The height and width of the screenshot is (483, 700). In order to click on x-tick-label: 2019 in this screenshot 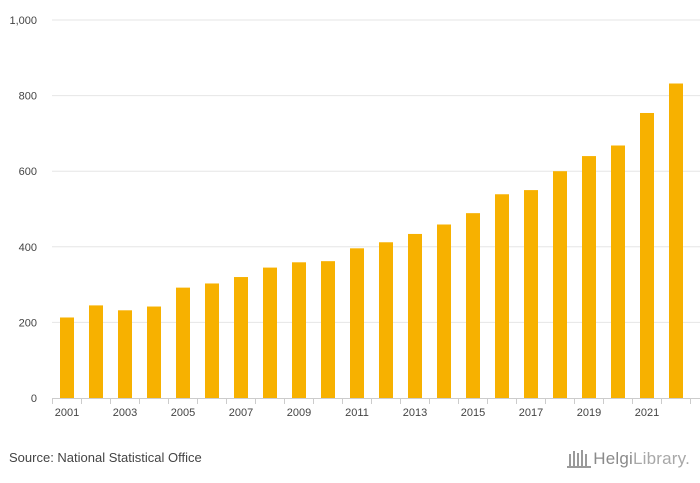, I will do `click(589, 413)`.